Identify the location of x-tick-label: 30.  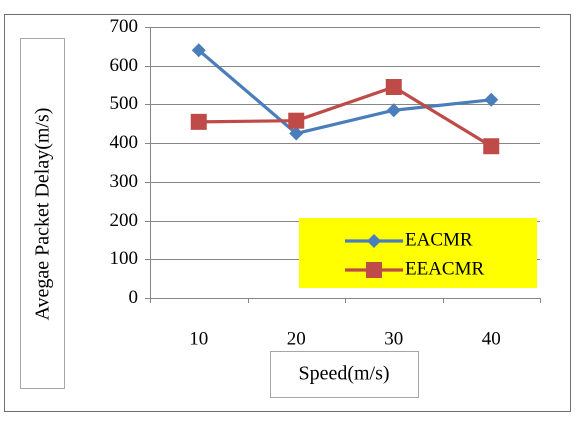
(393, 338).